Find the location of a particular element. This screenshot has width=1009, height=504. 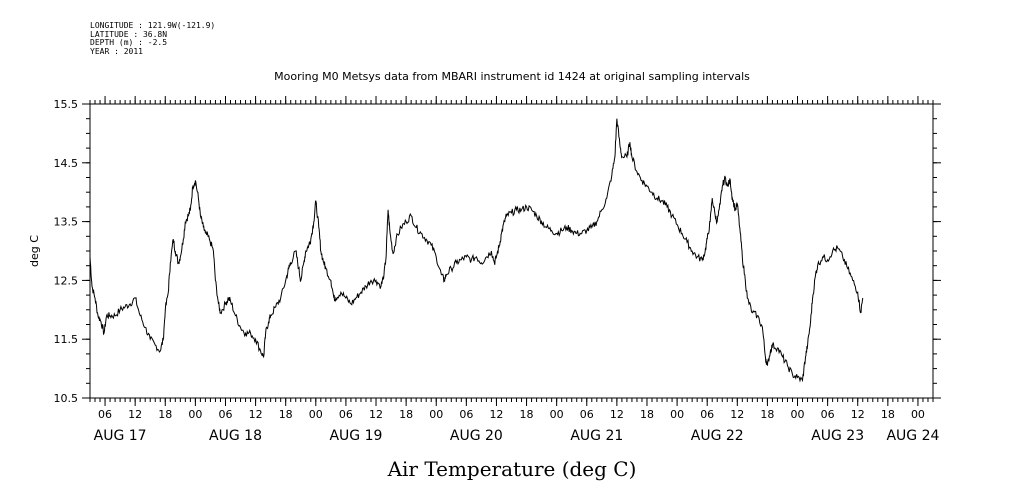

y-tick-label: 10.5 is located at coordinates (66, 398).